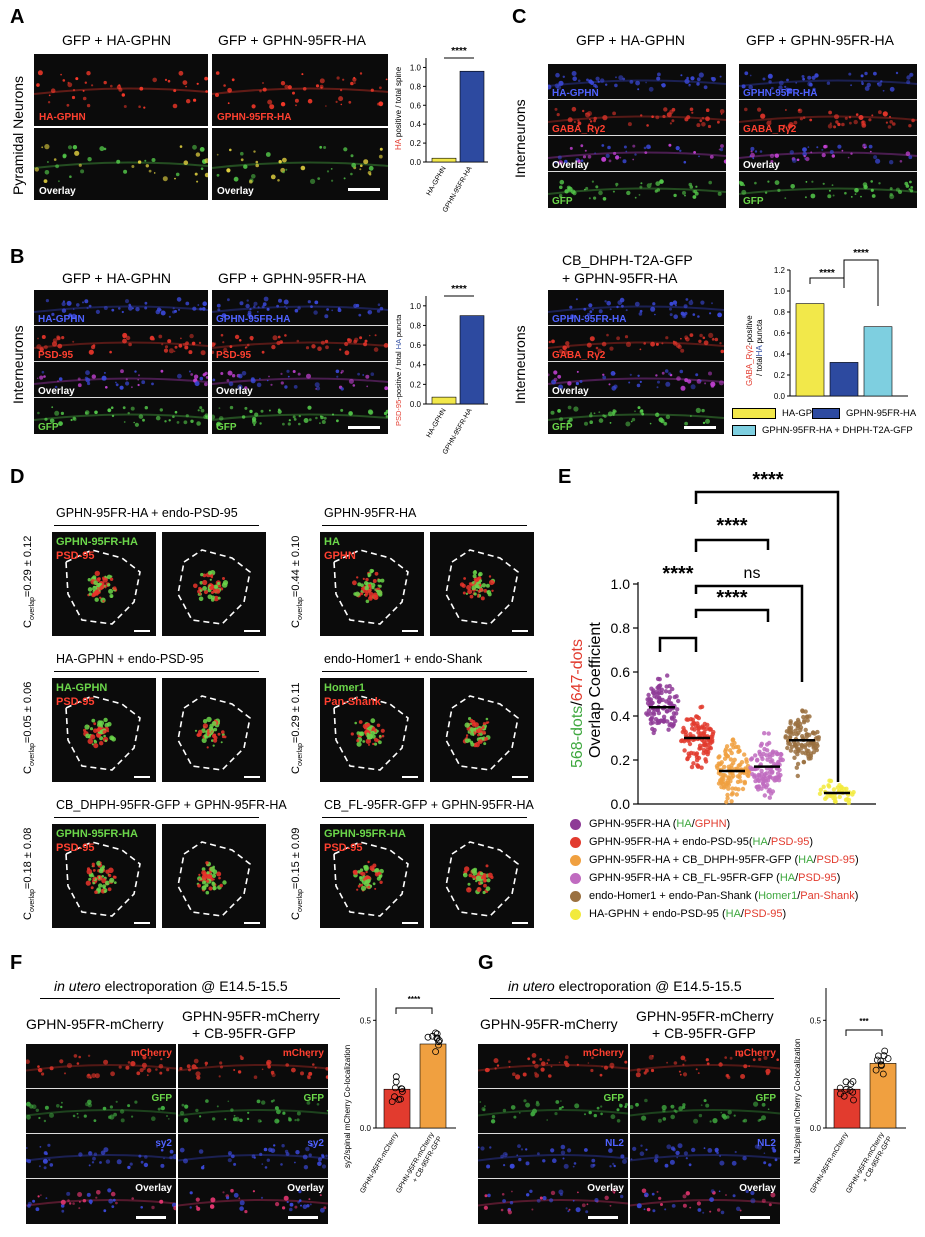 The width and height of the screenshot is (925, 1237). Describe the element at coordinates (214, 584) in the screenshot. I see `panel-d-spine-image` at that location.